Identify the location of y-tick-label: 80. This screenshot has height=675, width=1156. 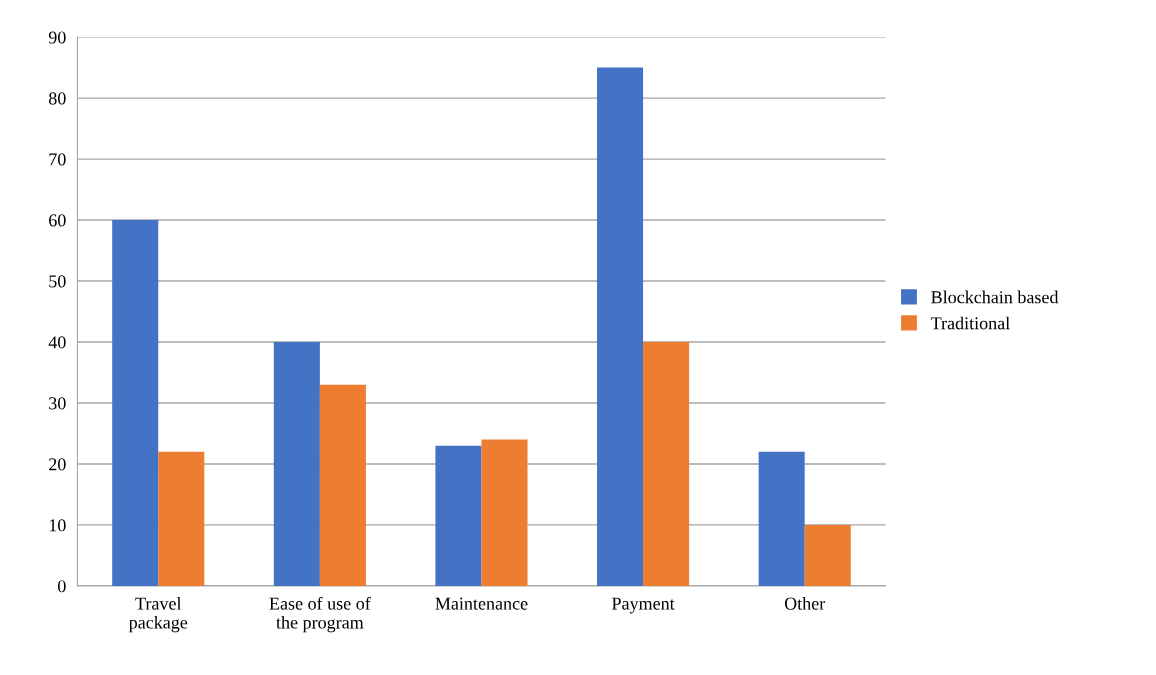
(57, 98).